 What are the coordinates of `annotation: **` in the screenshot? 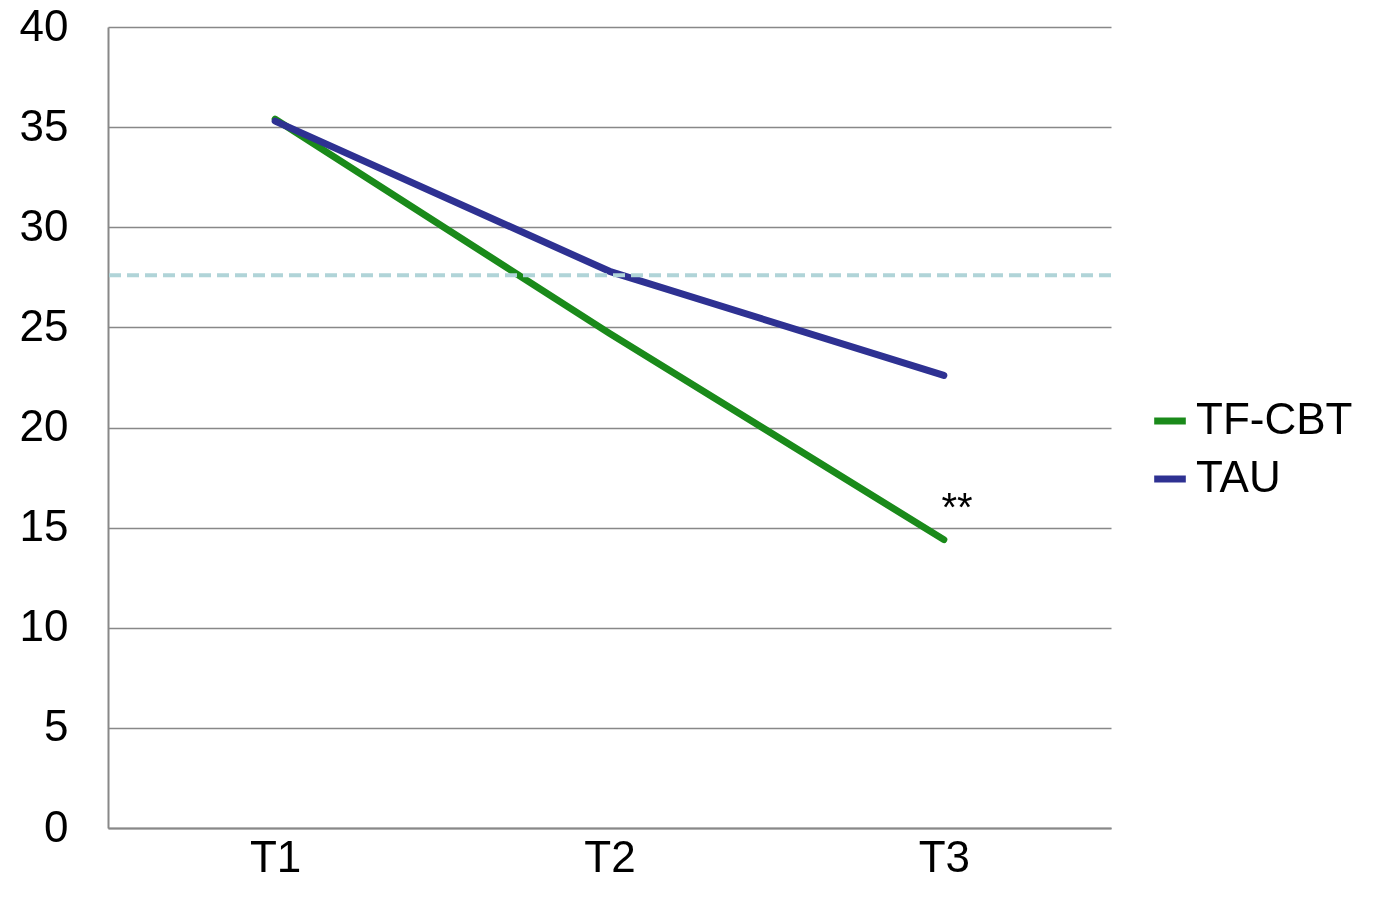 It's located at (957, 507).